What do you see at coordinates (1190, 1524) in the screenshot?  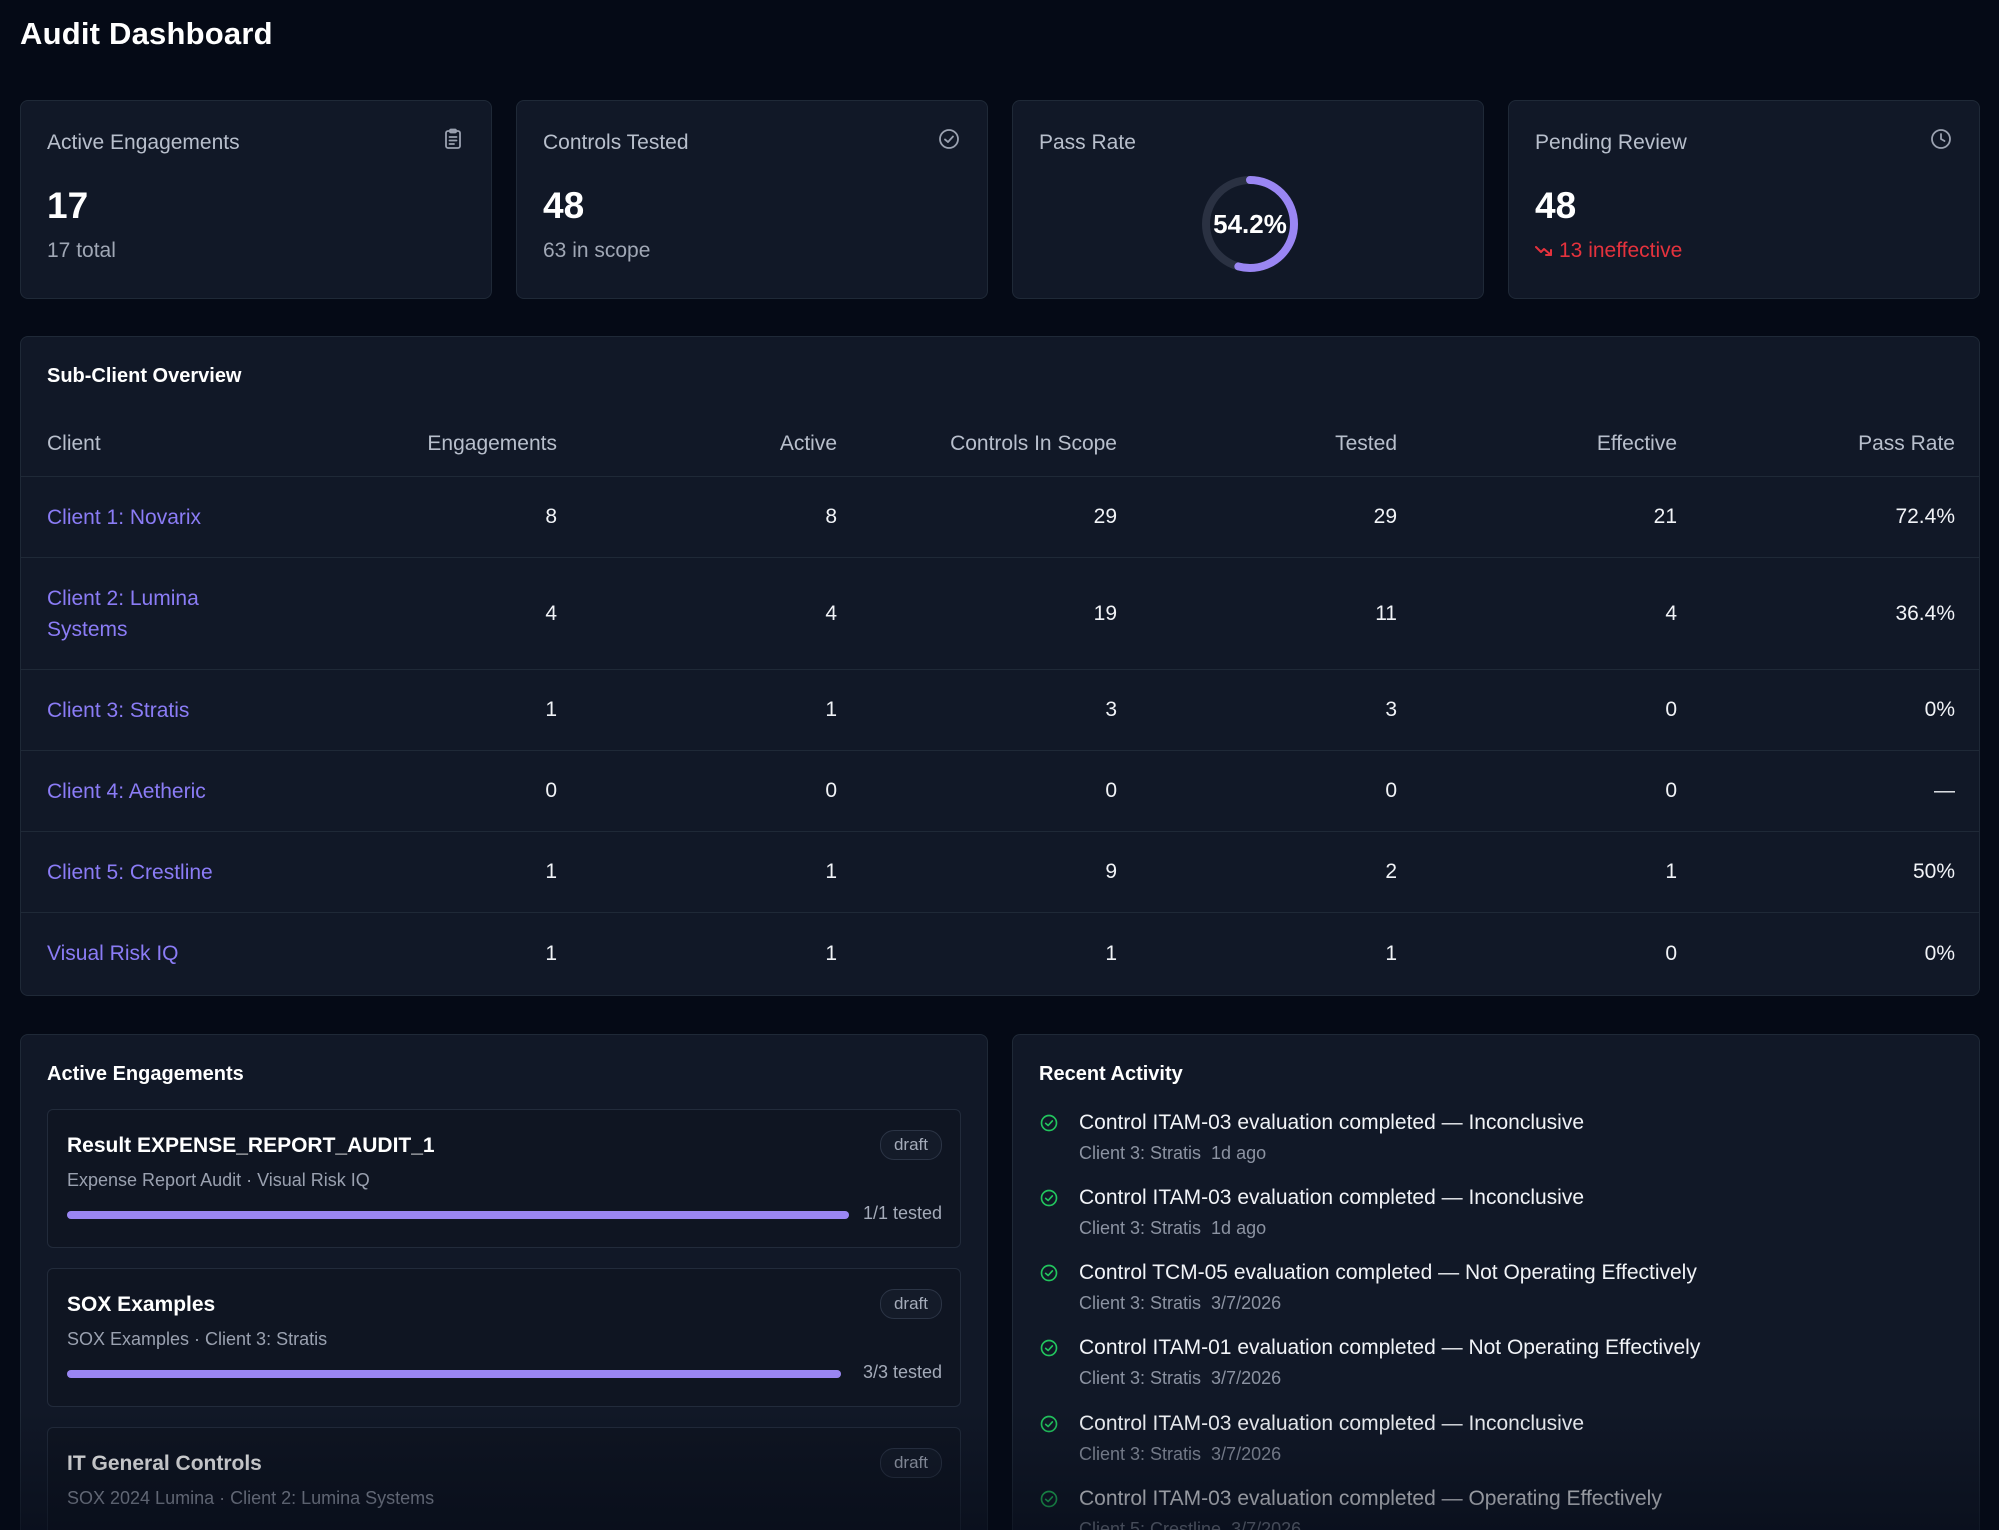 I see `activity-meta: Client 5: Crestline 3/7/2026` at bounding box center [1190, 1524].